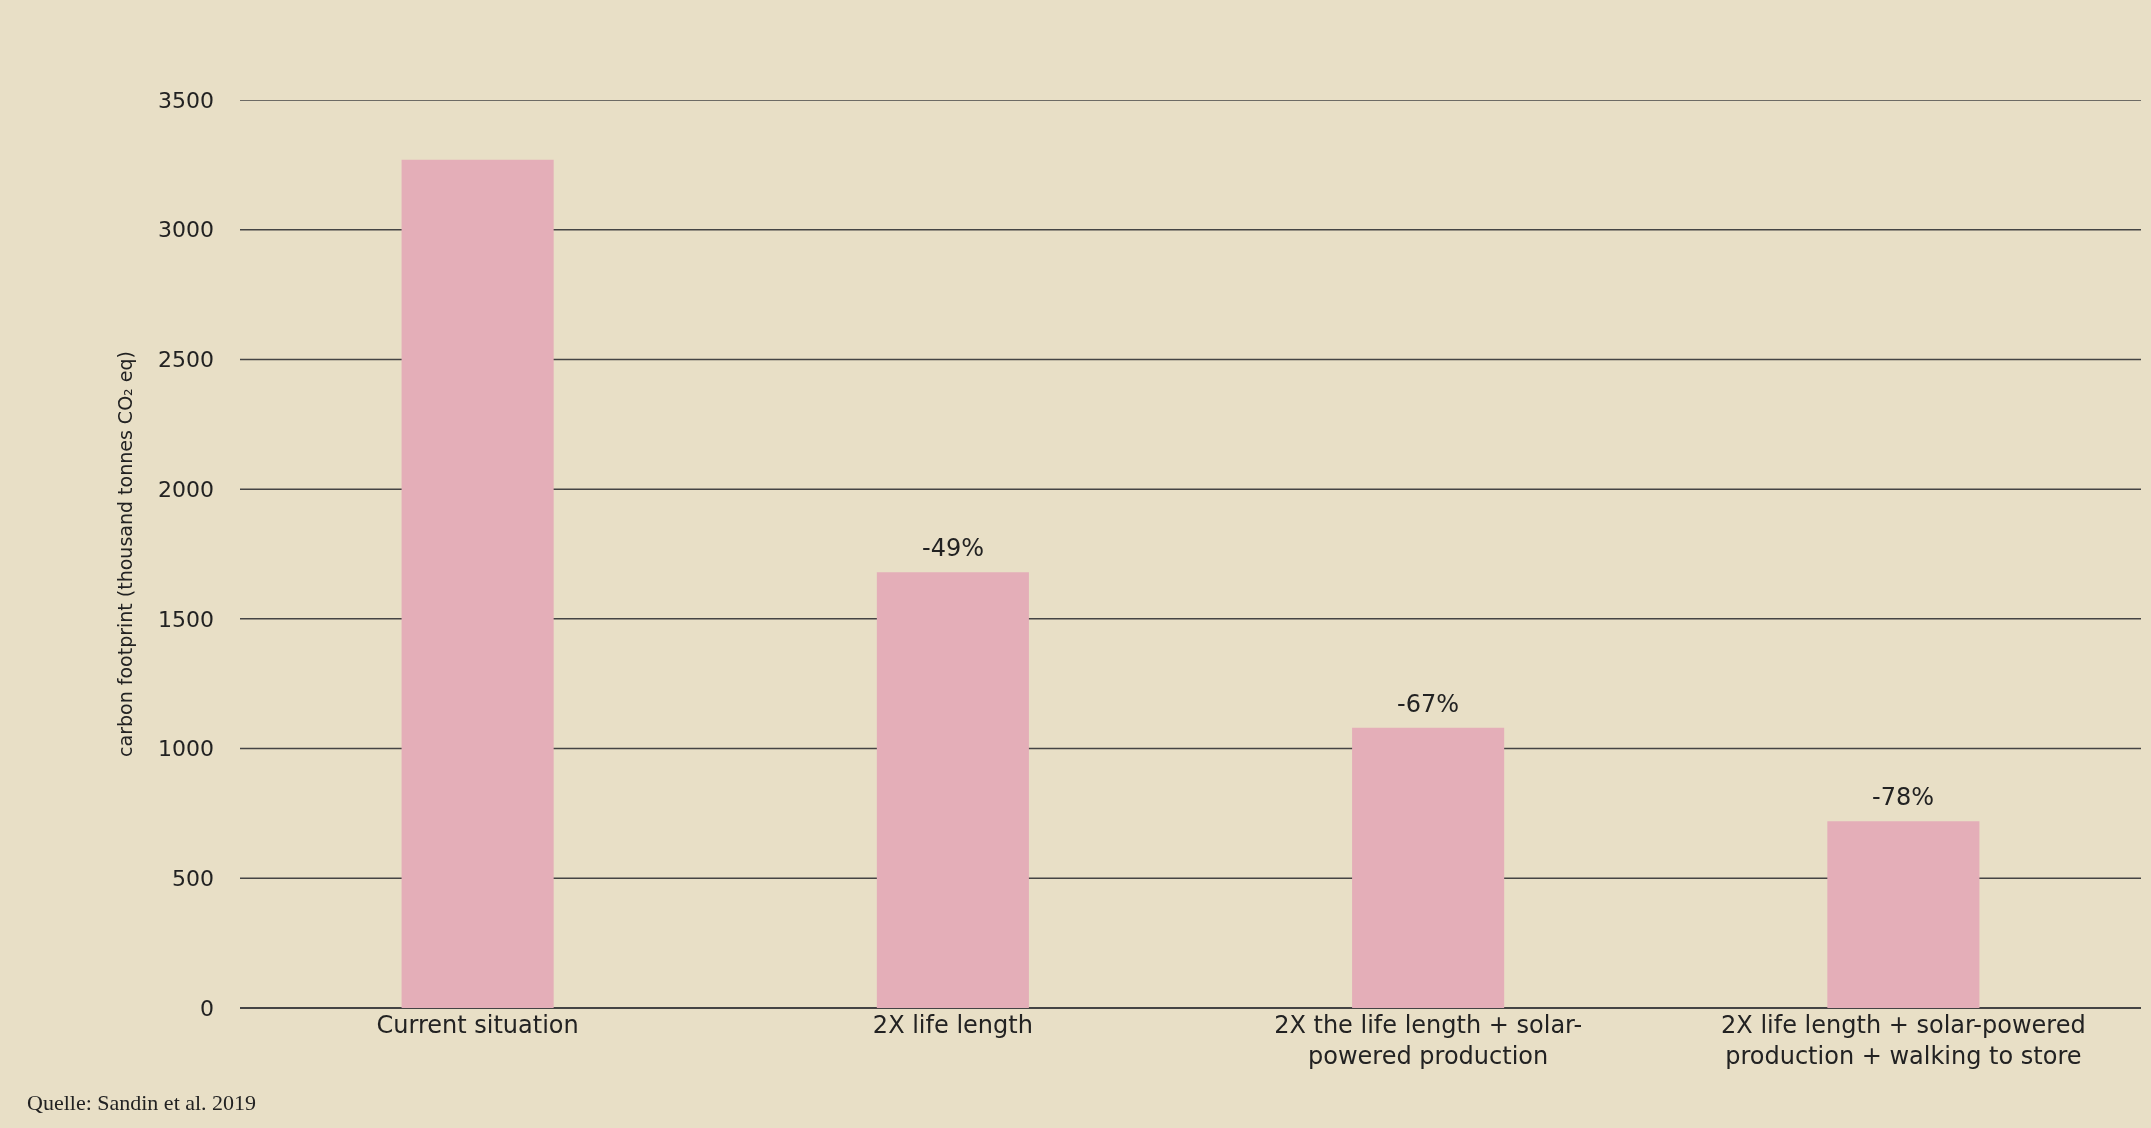  I want to click on y-axis-title: carbon footprint (thousand tonnes CO₂ eq), so click(124, 554).